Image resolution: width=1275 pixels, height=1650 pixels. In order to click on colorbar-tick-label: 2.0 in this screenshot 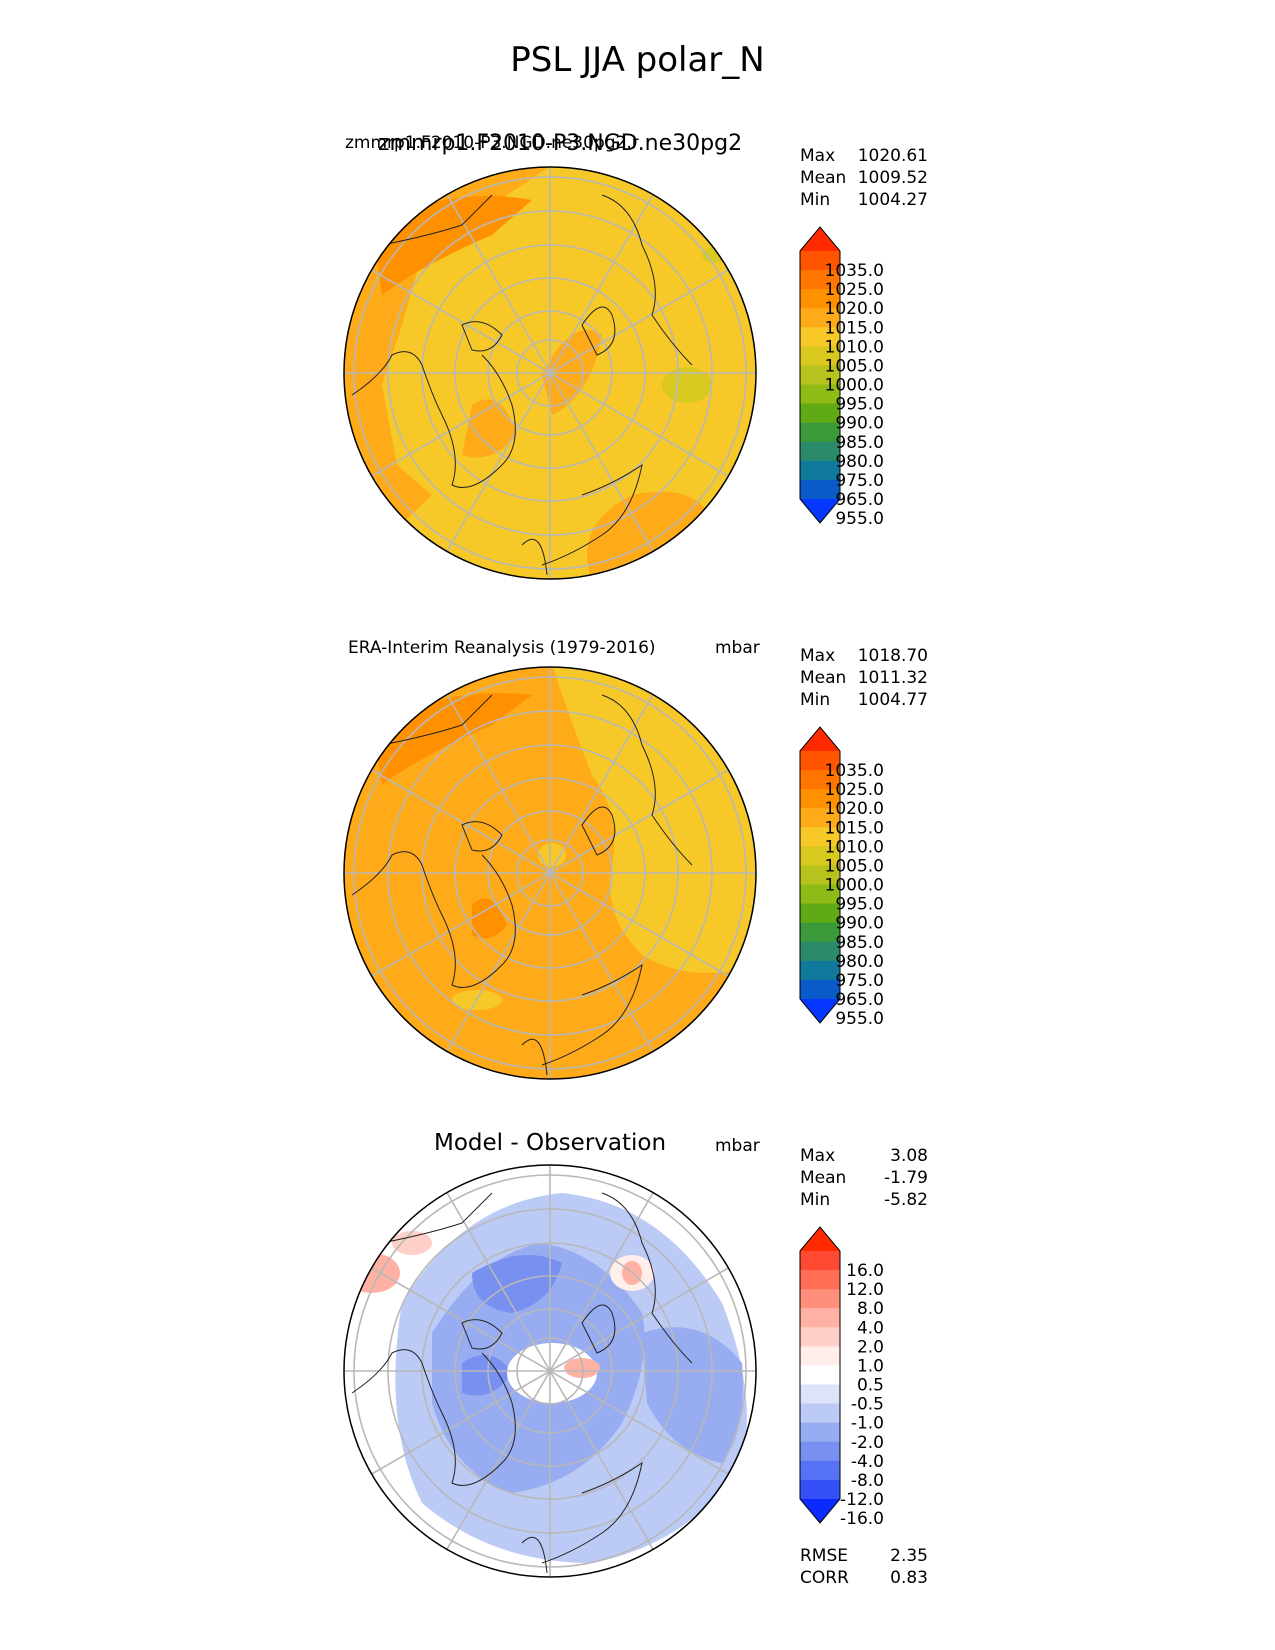, I will do `click(870, 1347)`.